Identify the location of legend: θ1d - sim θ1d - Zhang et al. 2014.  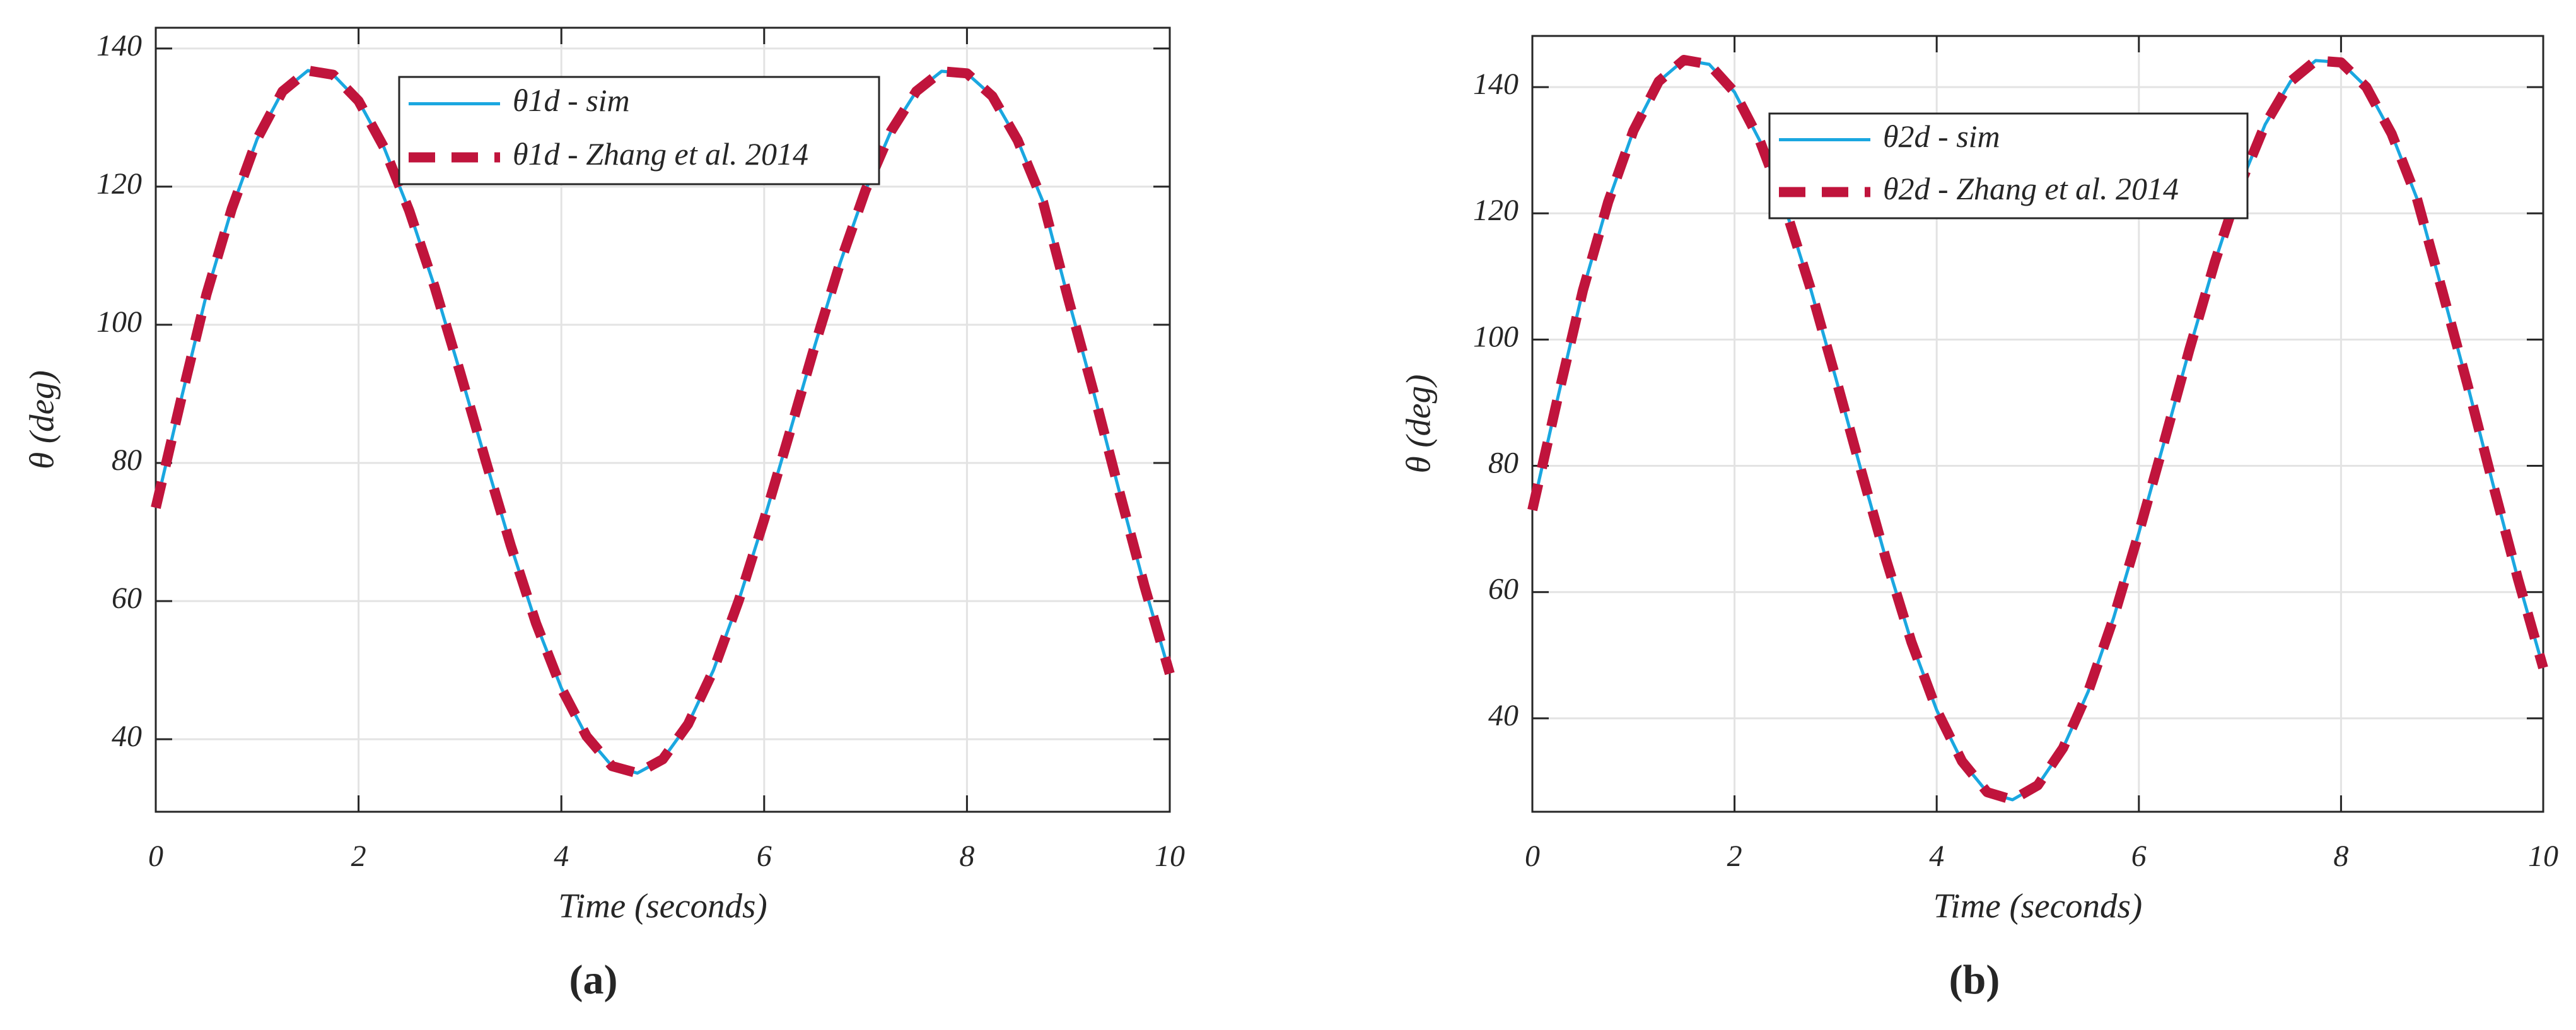
(639, 130).